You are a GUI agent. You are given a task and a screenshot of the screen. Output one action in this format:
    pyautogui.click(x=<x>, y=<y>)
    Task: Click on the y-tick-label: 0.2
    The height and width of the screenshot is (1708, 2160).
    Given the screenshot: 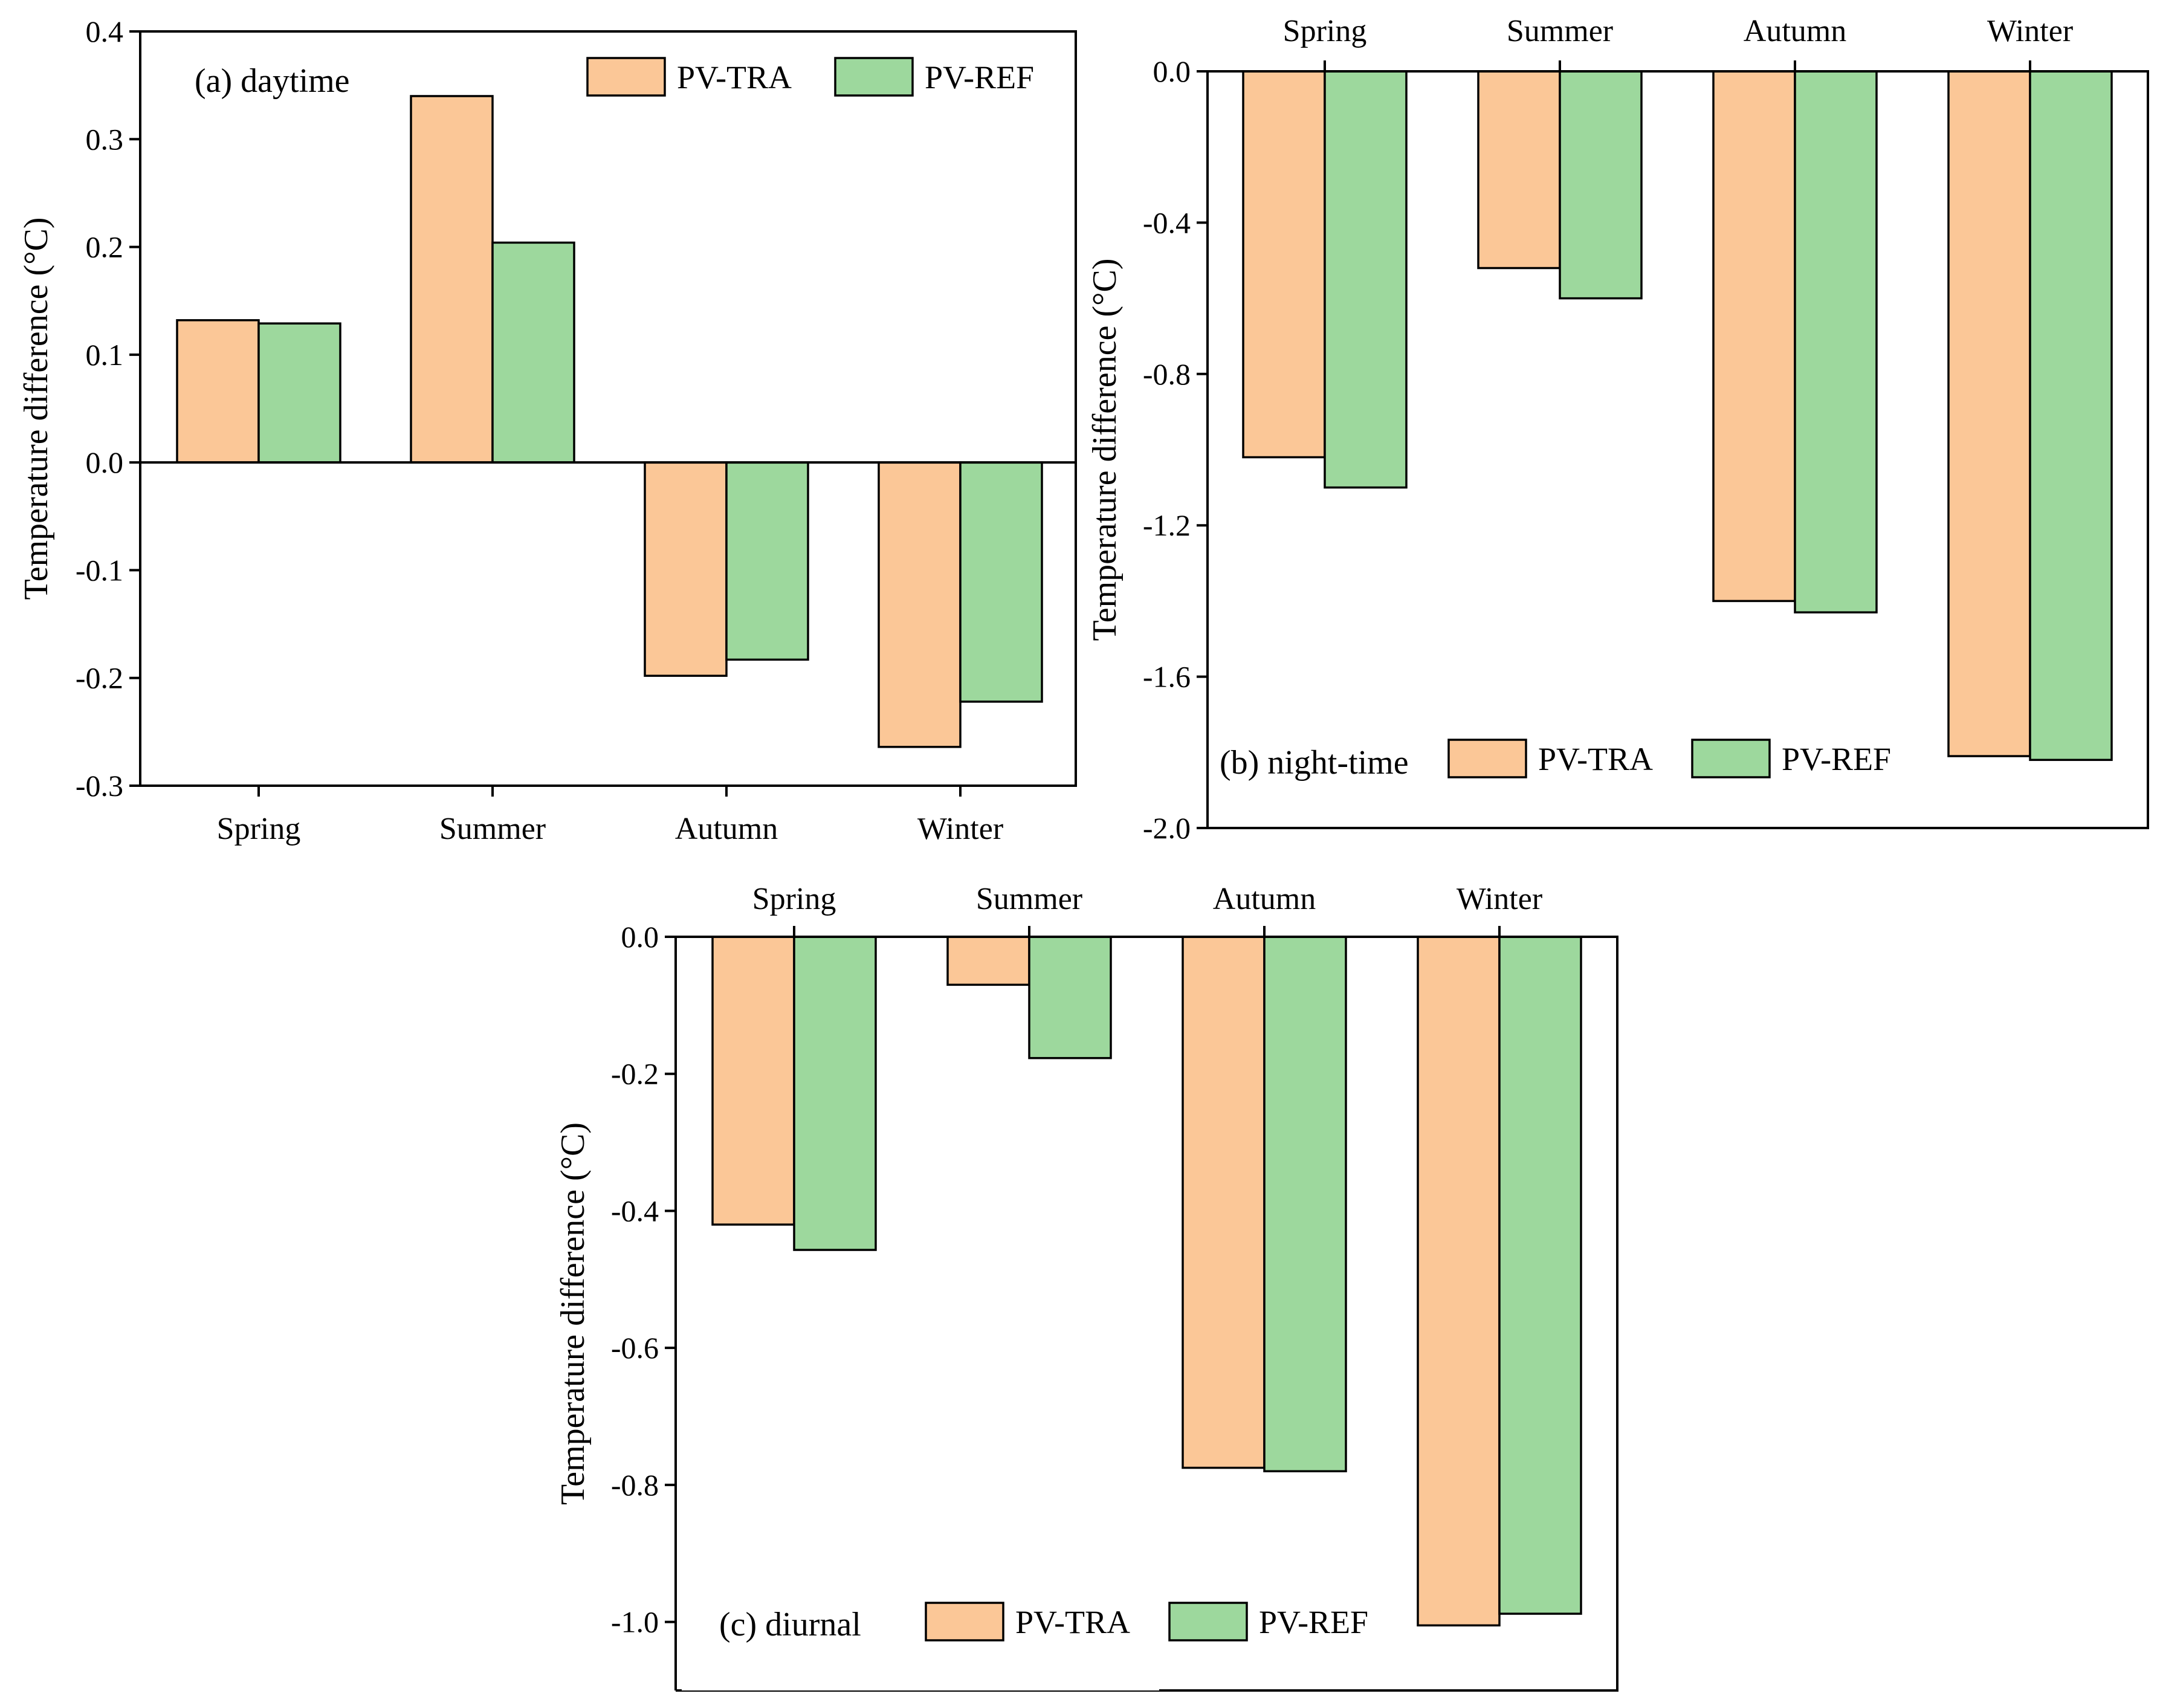 What is the action you would take?
    pyautogui.click(x=105, y=247)
    